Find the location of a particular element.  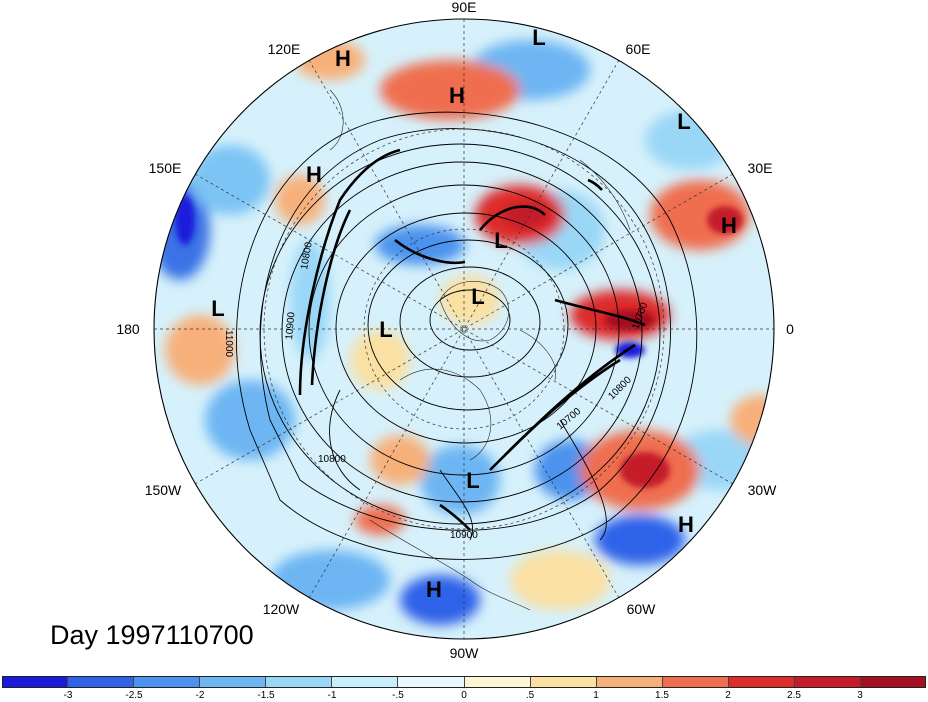

colorbar is located at coordinates (464, 682).